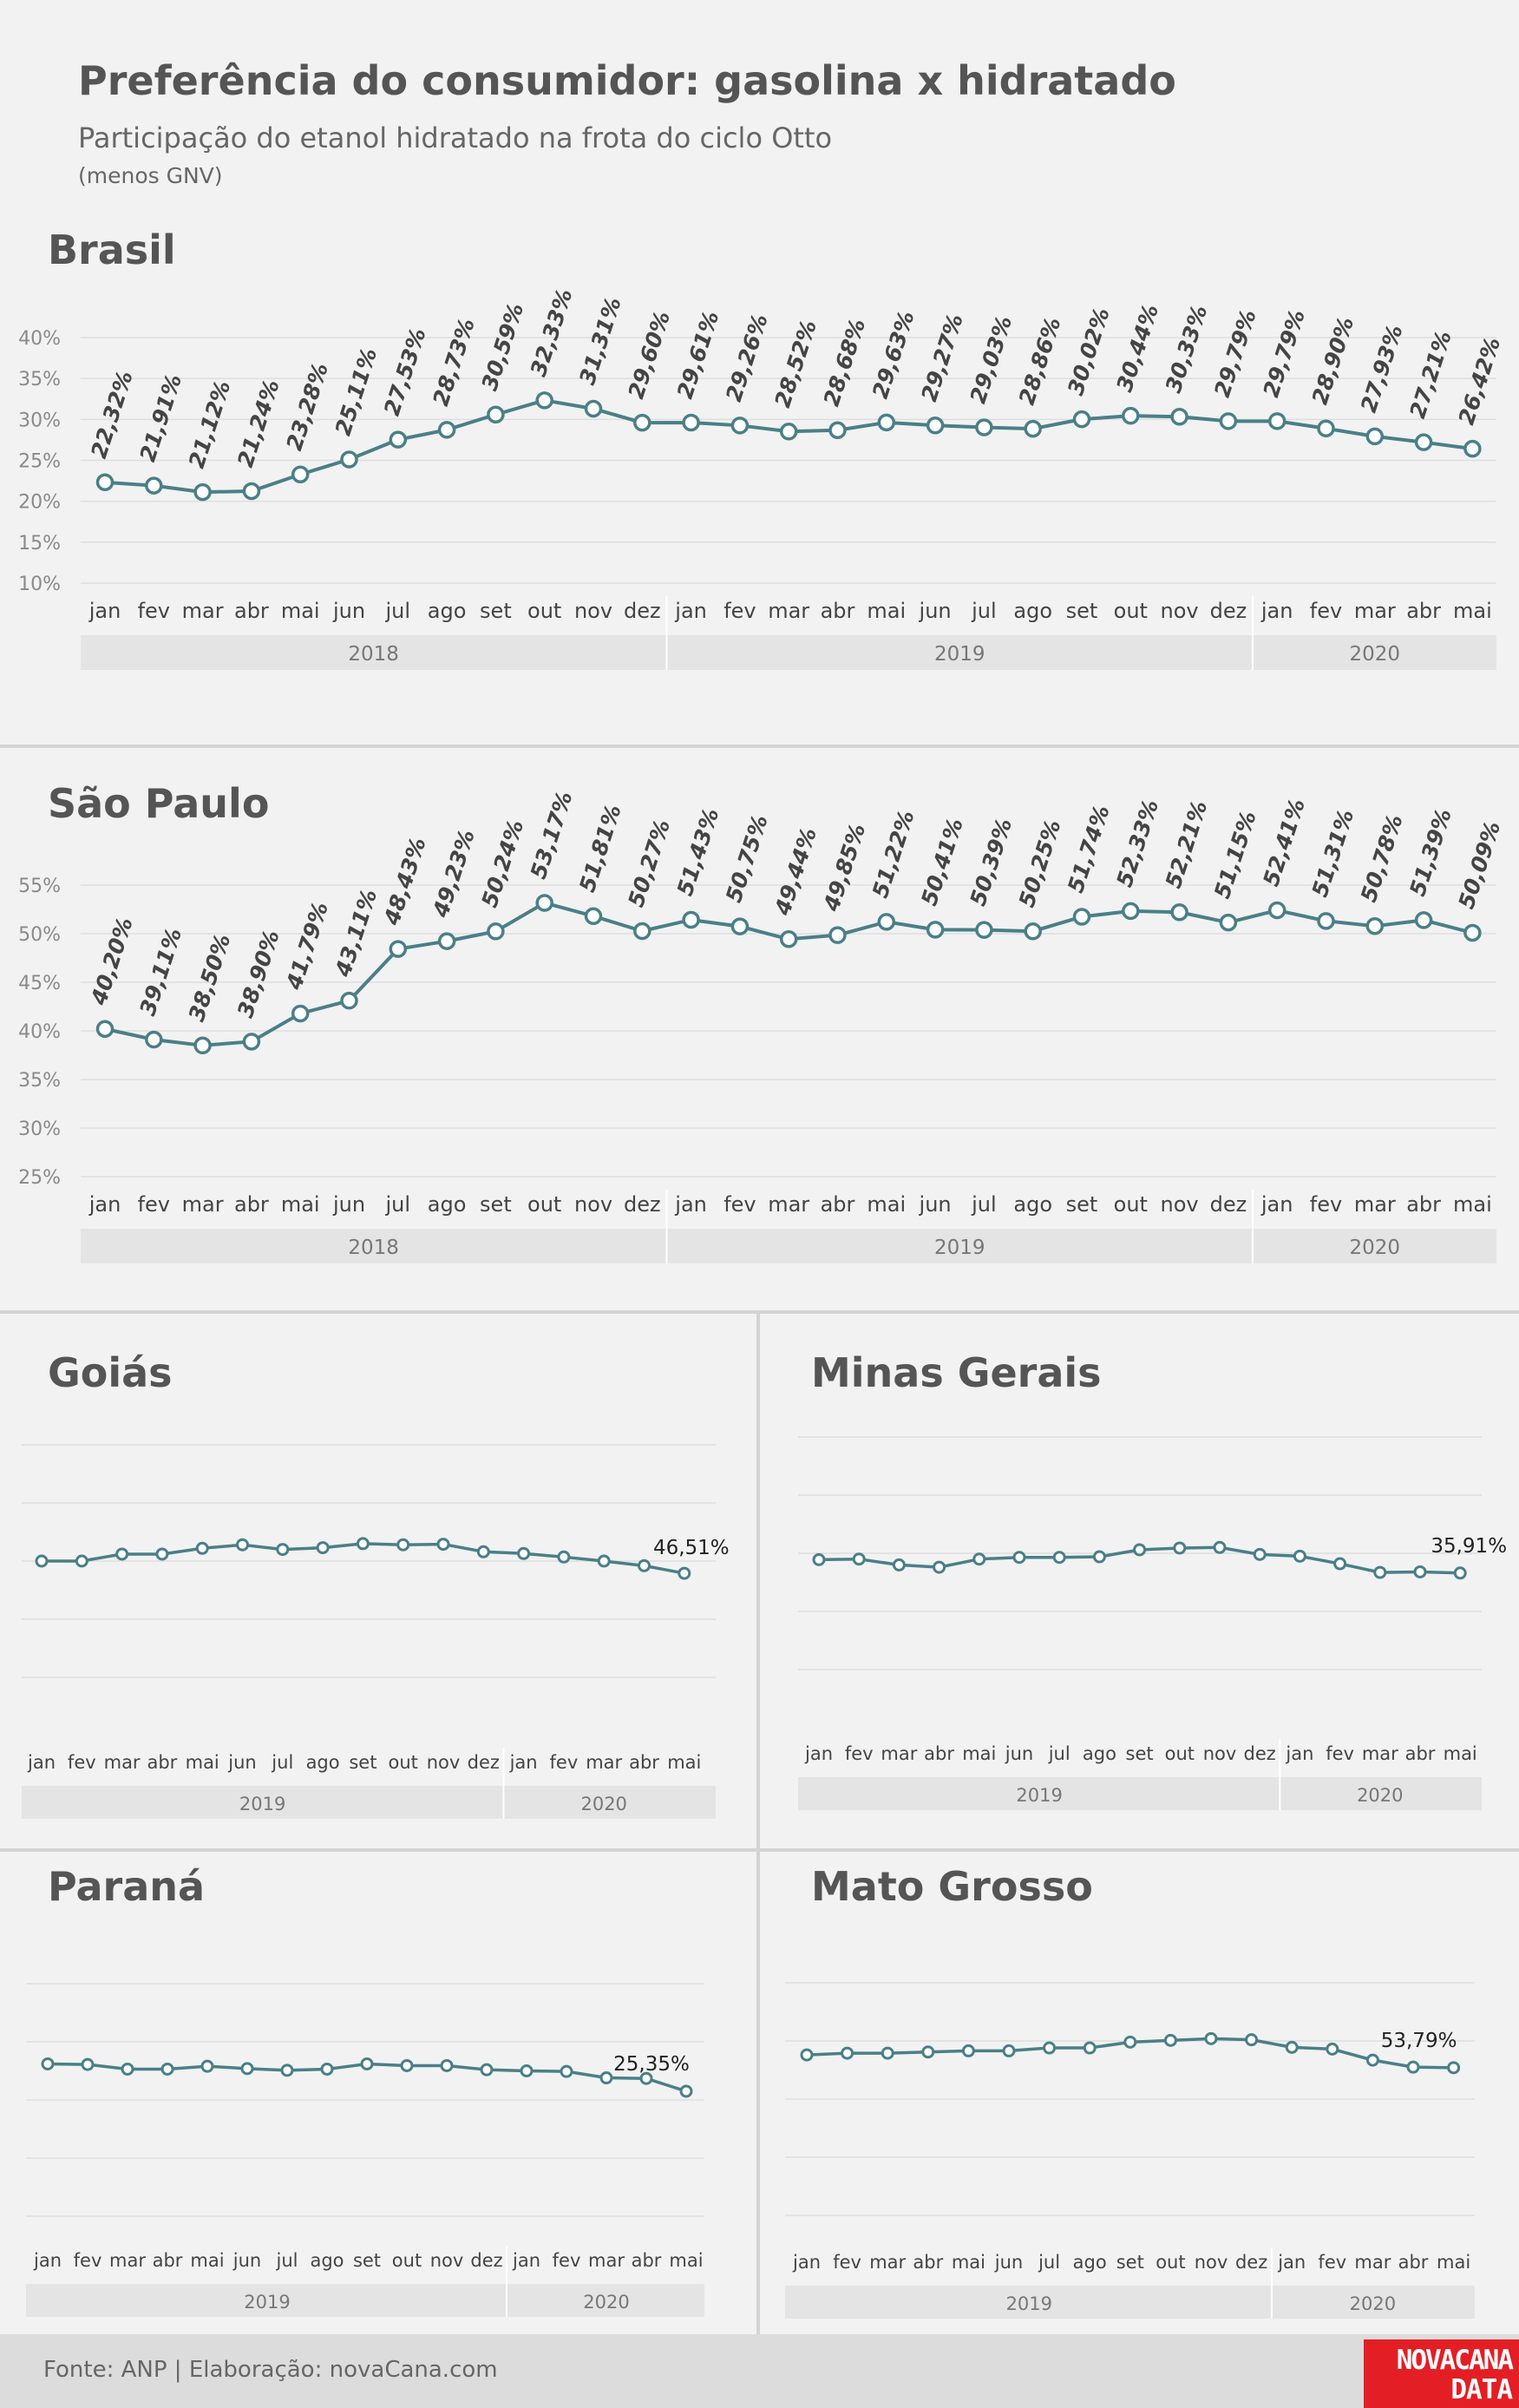 The width and height of the screenshot is (1519, 2408). Describe the element at coordinates (307, 946) in the screenshot. I see `data-label: 41,79%` at that location.